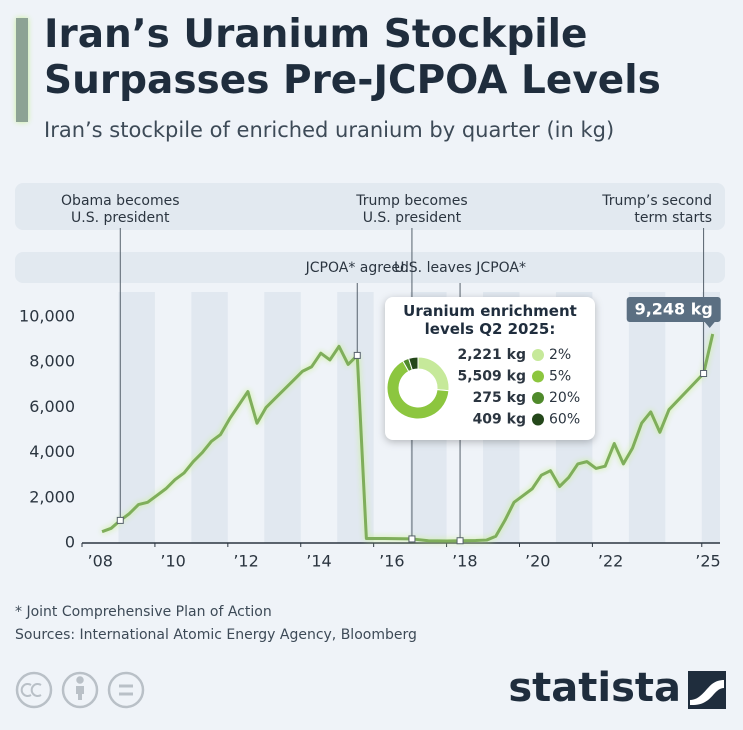 The height and width of the screenshot is (730, 743). Describe the element at coordinates (707, 561) in the screenshot. I see `x-tick-label: ’25` at that location.